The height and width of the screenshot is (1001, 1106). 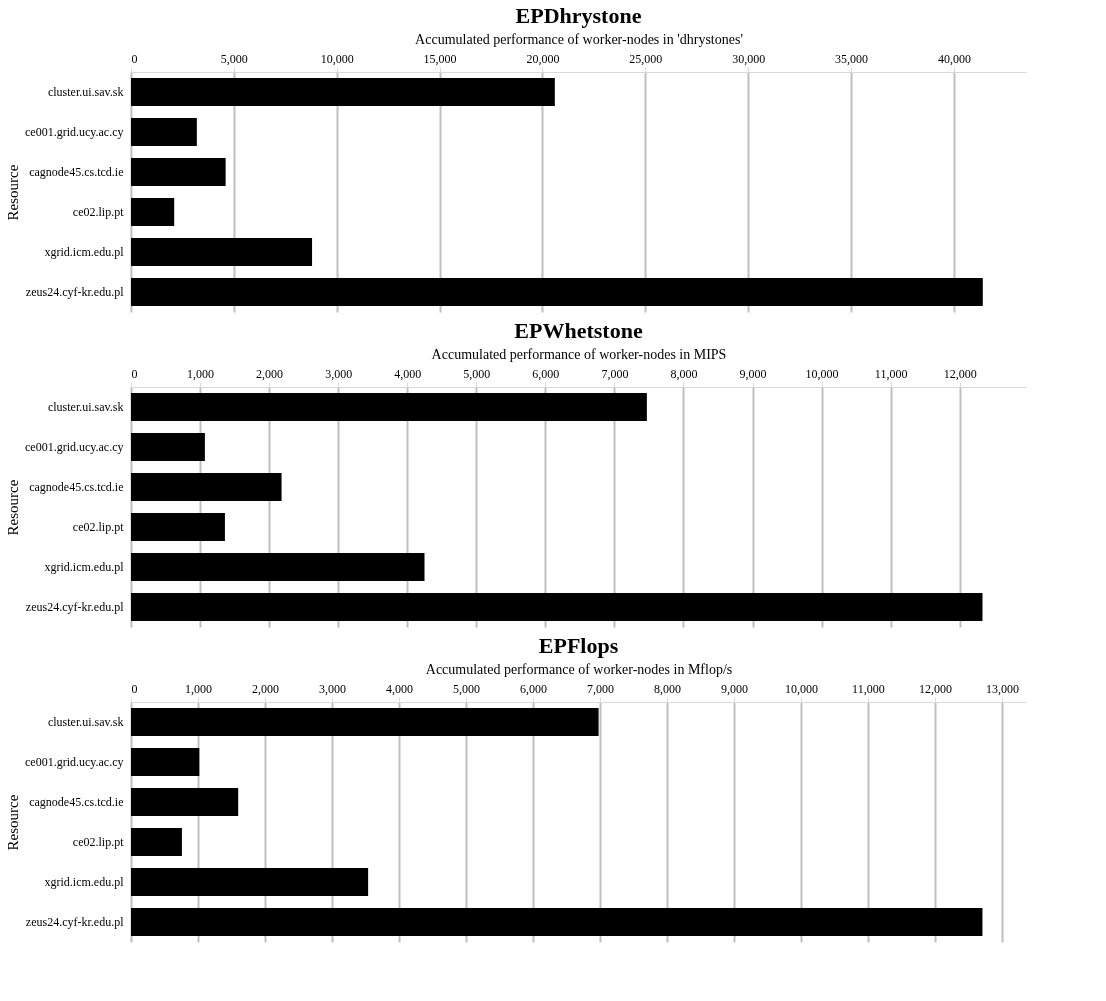 I want to click on x-axis-title: Accumulated performance of worker-nodes in 'dhrystones', so click(x=579, y=39).